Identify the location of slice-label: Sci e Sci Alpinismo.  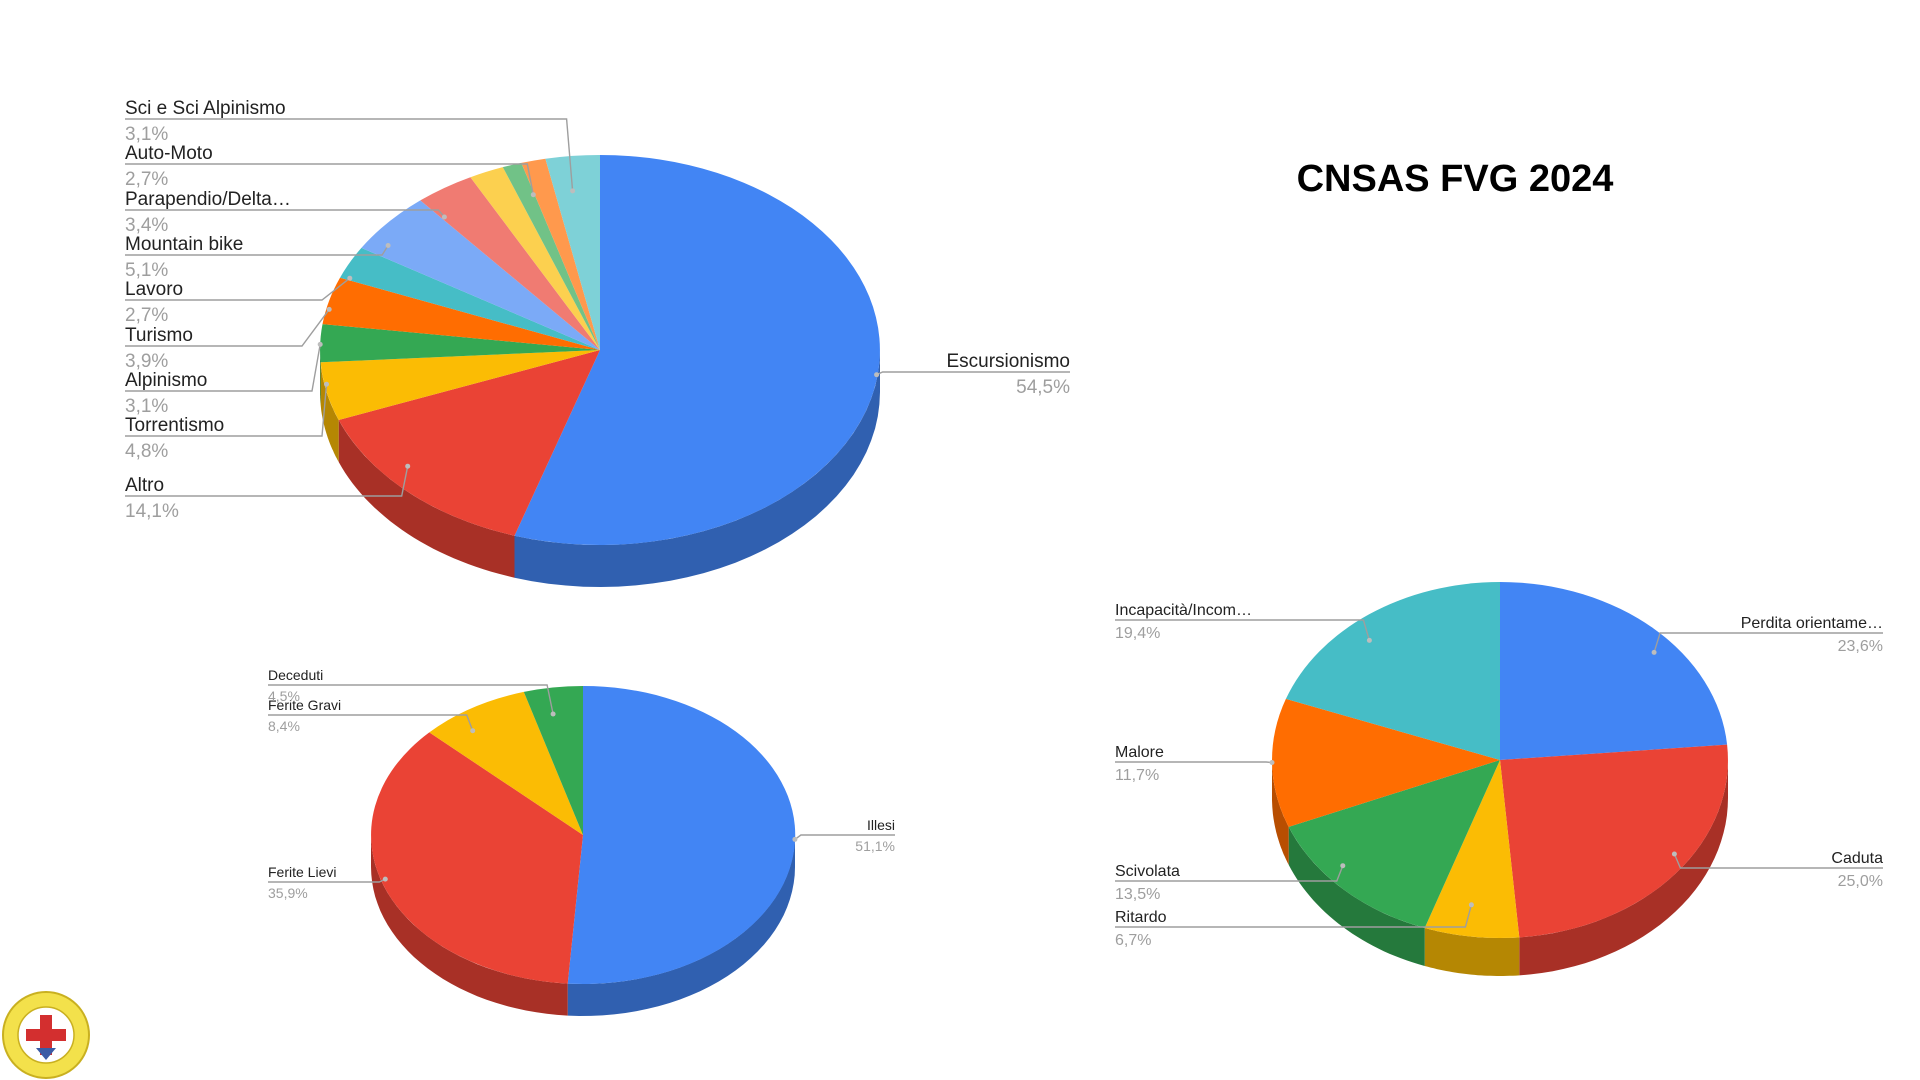
(205, 108).